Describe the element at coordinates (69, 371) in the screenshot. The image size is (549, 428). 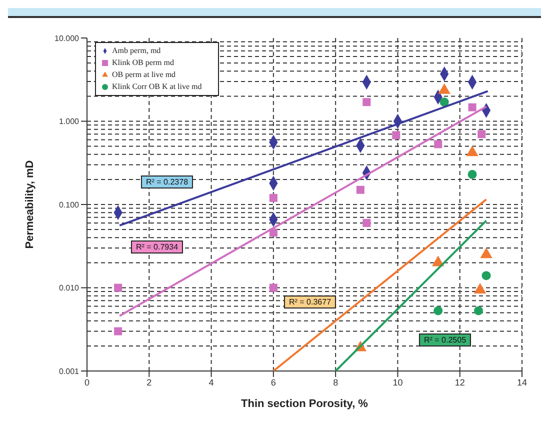
I see `y-tick-label: 0.001` at that location.